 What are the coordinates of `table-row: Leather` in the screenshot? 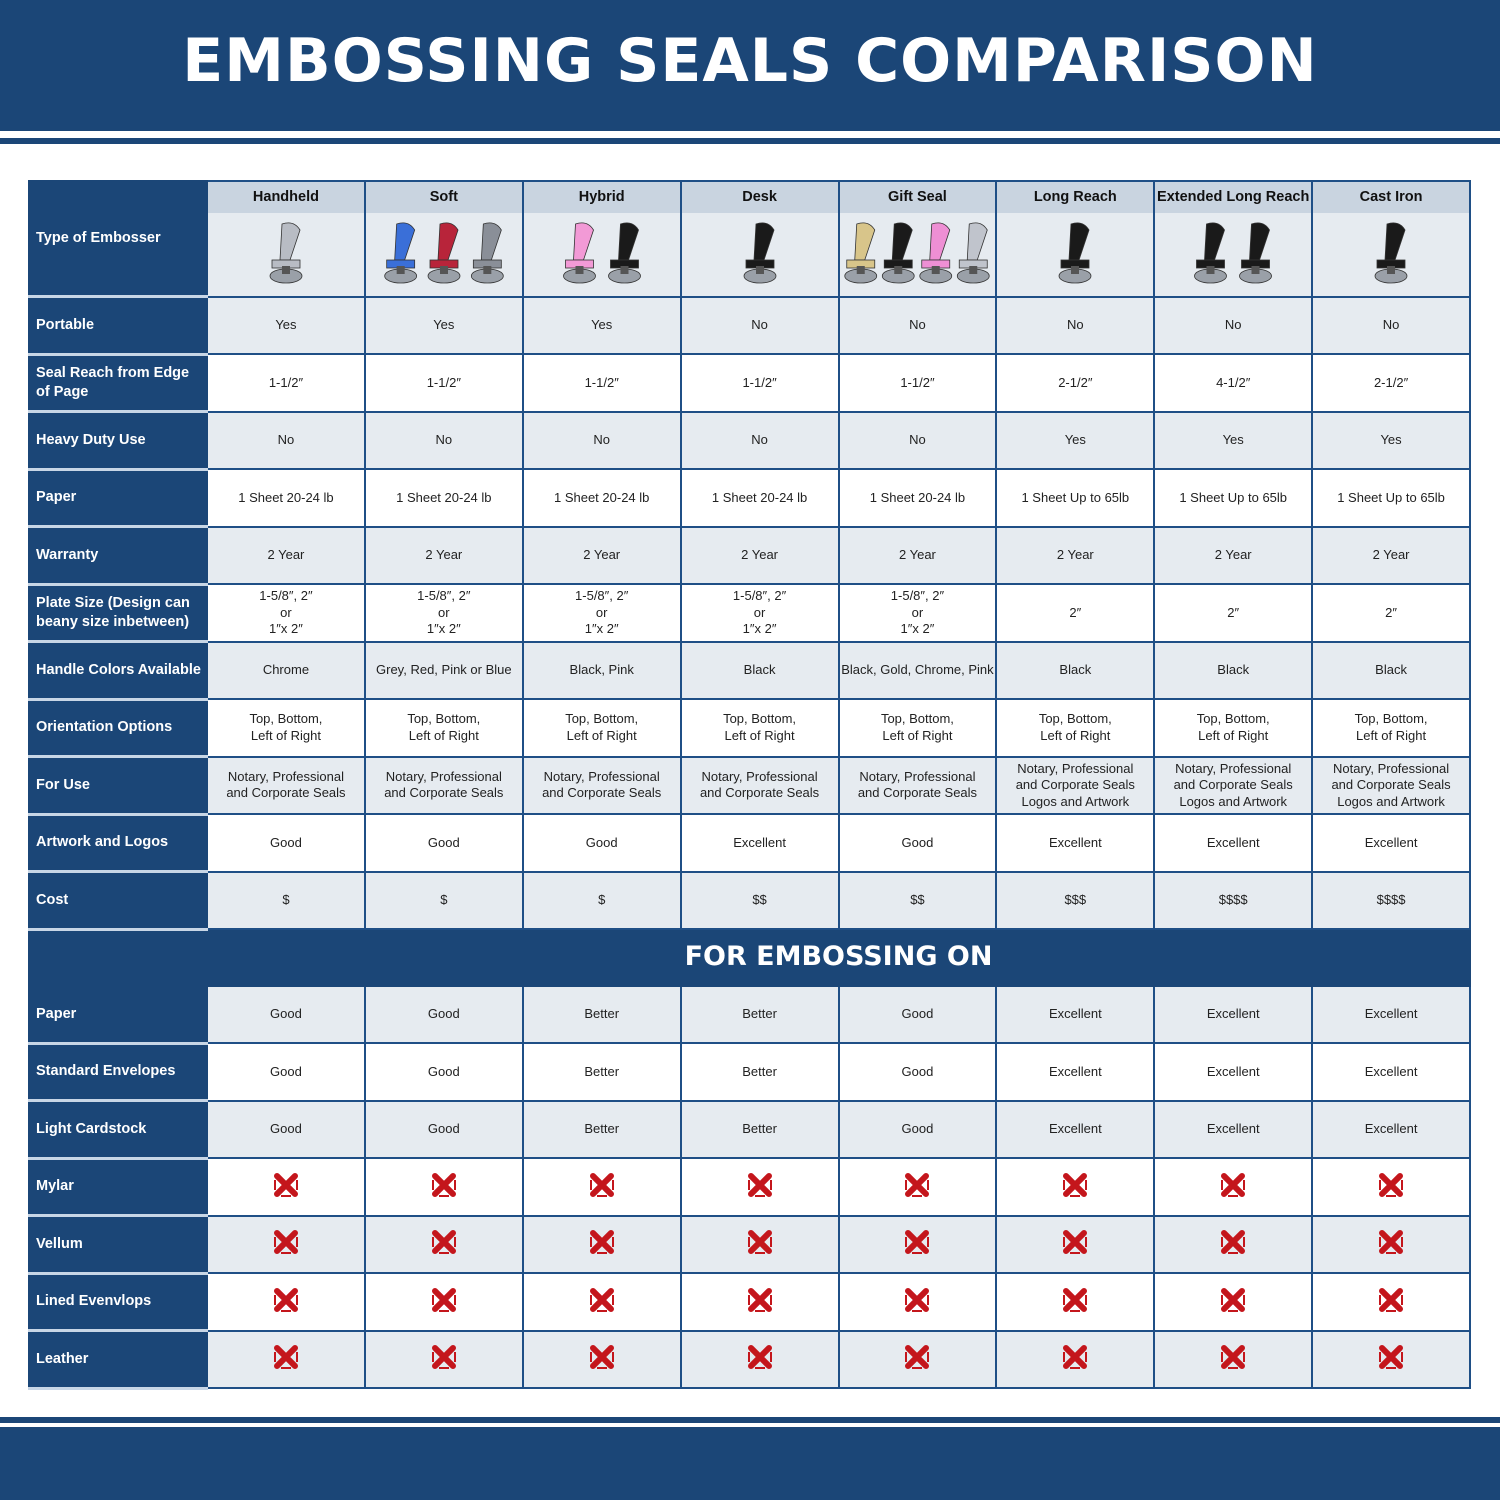 It's located at (749, 1359).